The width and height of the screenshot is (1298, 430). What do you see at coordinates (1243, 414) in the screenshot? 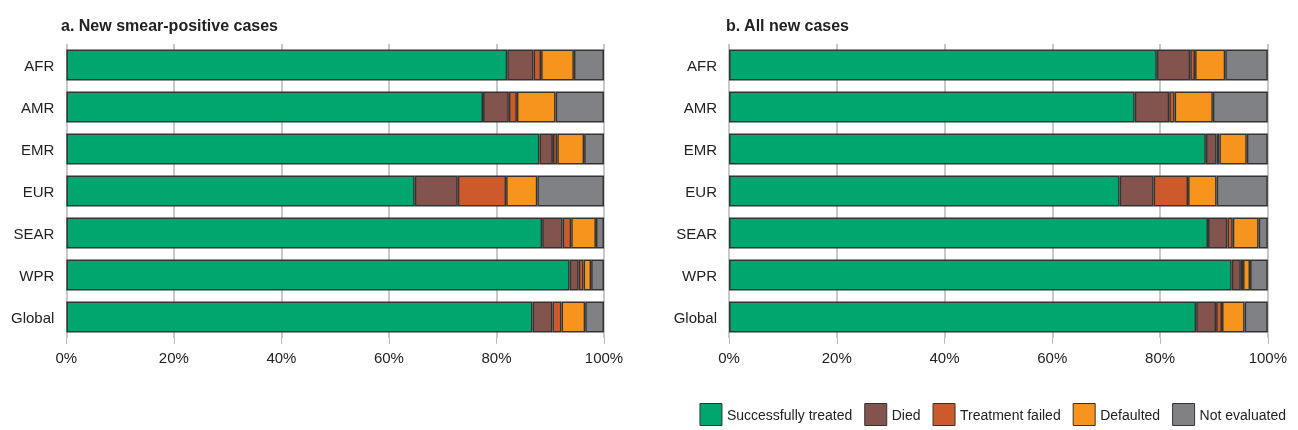
I see `legend-label: Not evaluated` at bounding box center [1243, 414].